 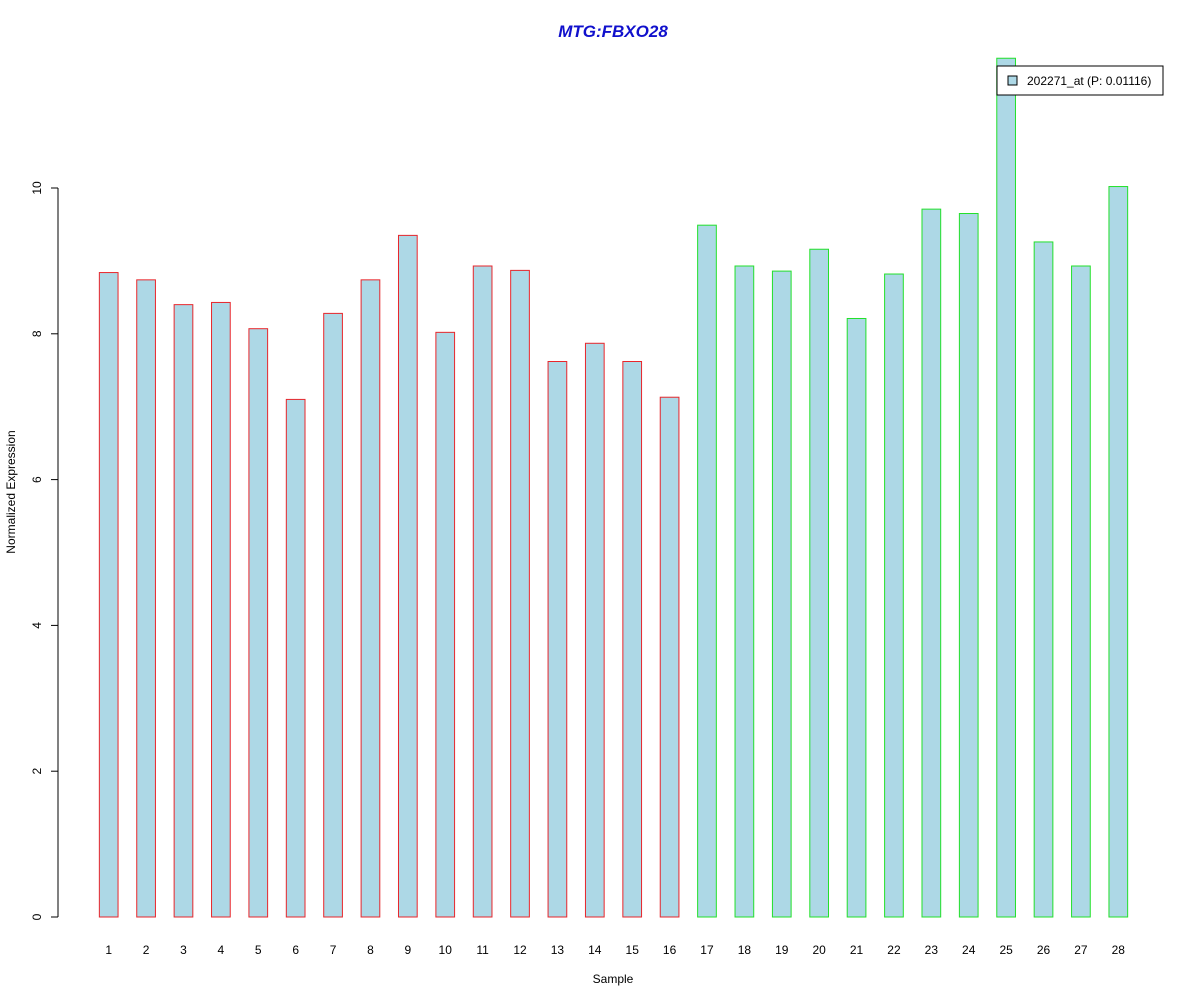 I want to click on x-tick-label: 26, so click(x=1044, y=950).